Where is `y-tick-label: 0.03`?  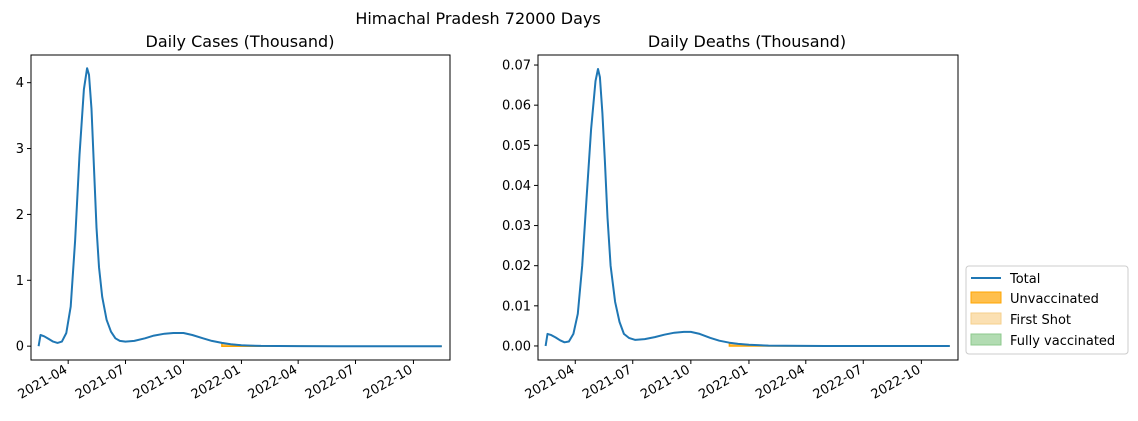 y-tick-label: 0.03 is located at coordinates (516, 226).